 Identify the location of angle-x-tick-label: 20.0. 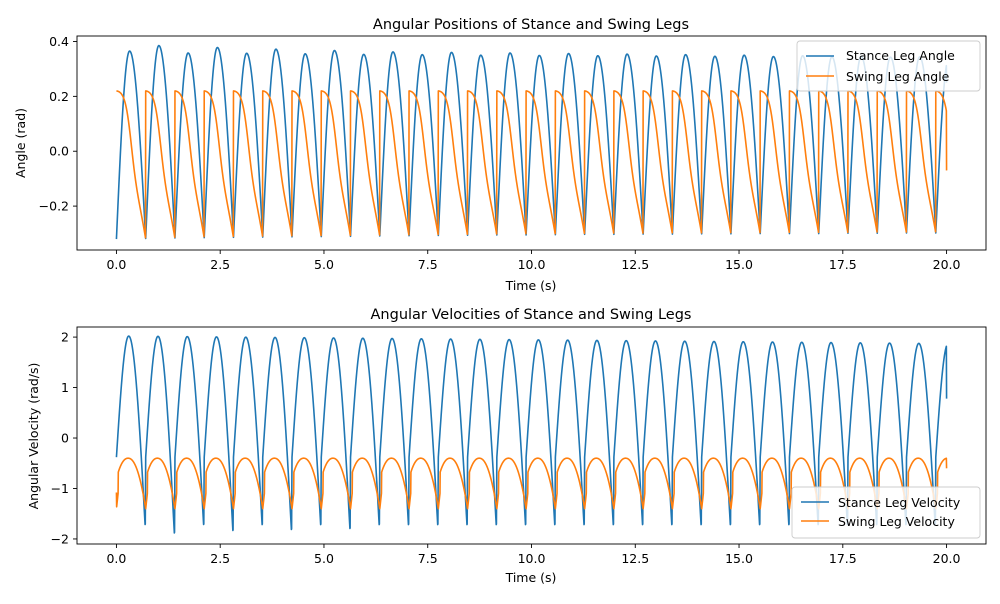
(947, 264).